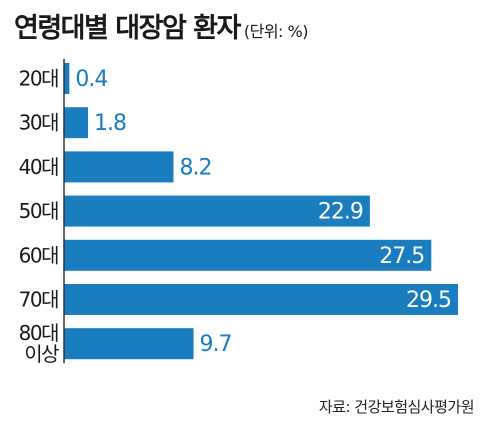 The width and height of the screenshot is (500, 427). What do you see at coordinates (110, 123) in the screenshot?
I see `value-label: 1.8` at bounding box center [110, 123].